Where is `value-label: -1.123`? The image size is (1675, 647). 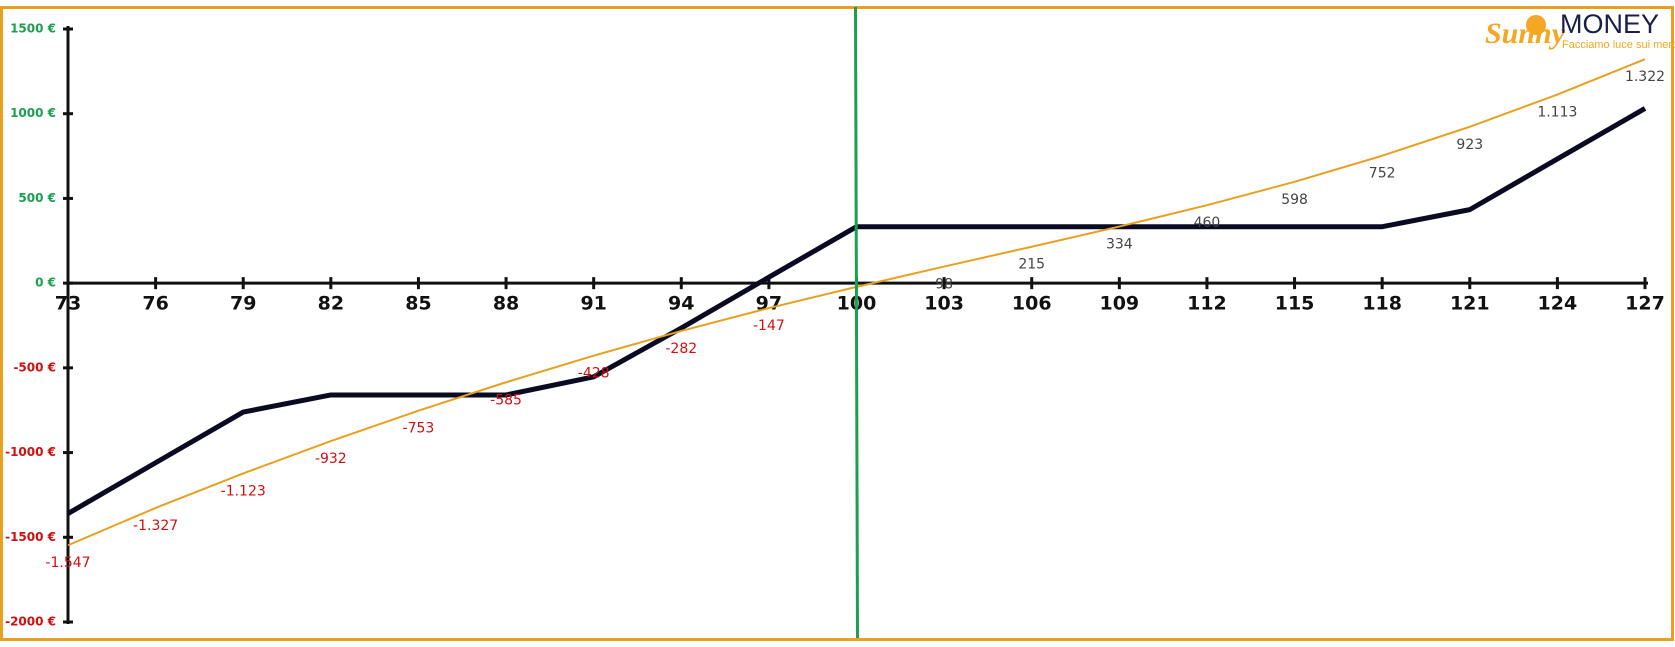 value-label: -1.123 is located at coordinates (243, 491).